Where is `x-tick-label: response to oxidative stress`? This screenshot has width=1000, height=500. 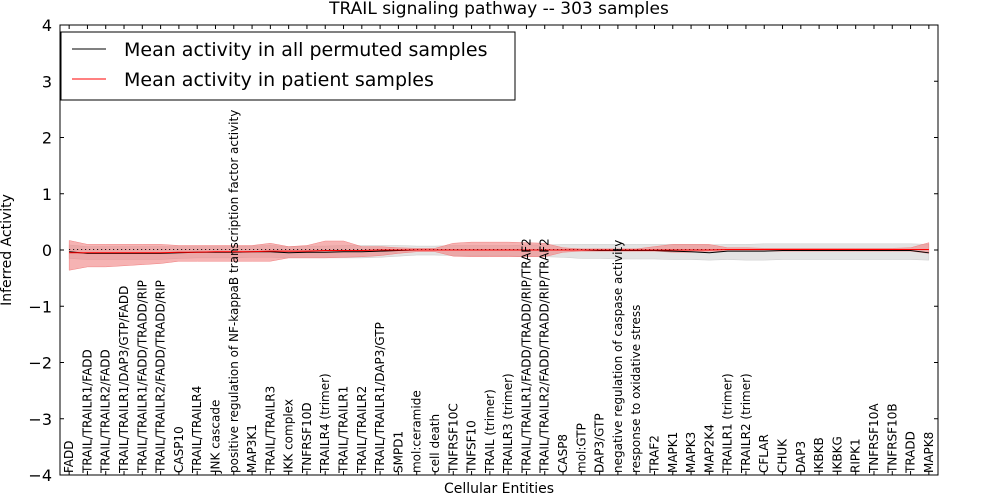 x-tick-label: response to oxidative stress is located at coordinates (636, 389).